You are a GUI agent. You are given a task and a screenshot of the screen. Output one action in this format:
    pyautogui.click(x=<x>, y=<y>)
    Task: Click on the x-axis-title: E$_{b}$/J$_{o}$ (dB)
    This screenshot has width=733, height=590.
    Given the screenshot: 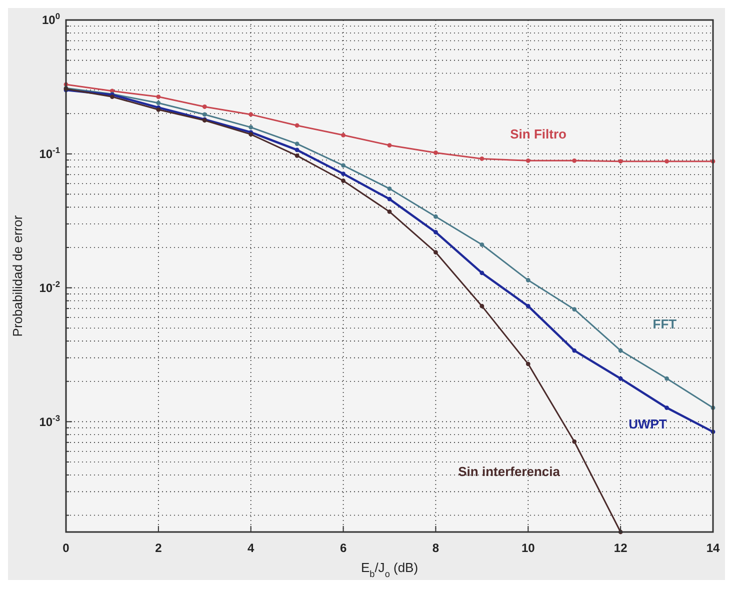 What is the action you would take?
    pyautogui.click(x=389, y=569)
    